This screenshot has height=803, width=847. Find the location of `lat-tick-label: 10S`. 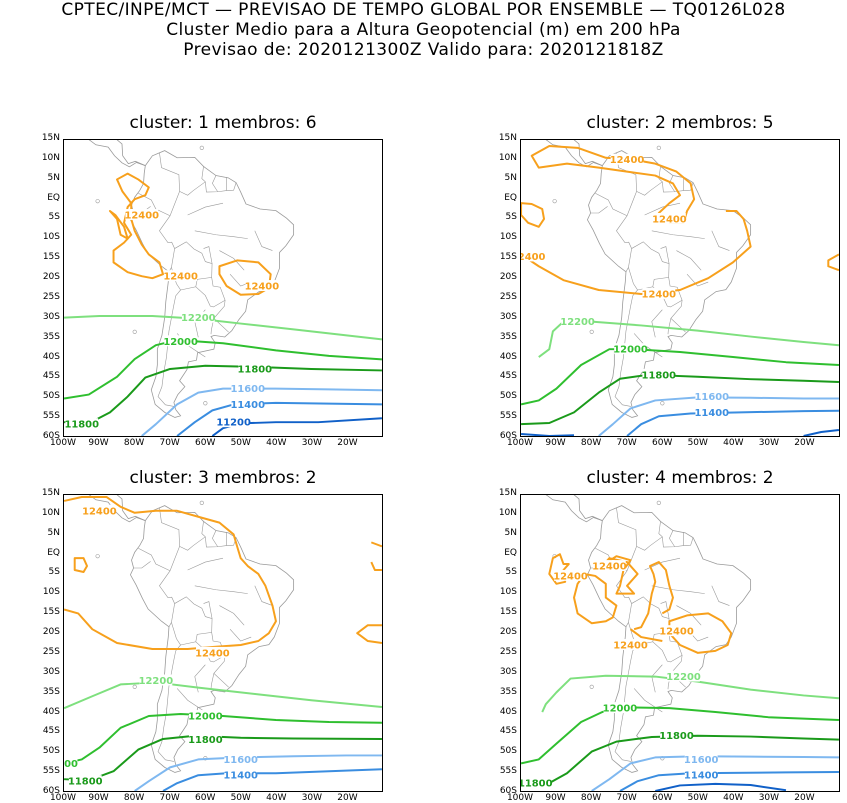

lat-tick-label: 10S is located at coordinates (508, 237).